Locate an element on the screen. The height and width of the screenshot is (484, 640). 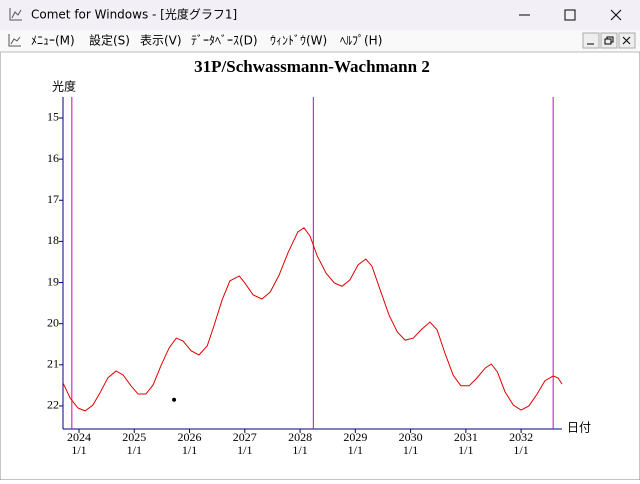
y-tick-label: 20 is located at coordinates (53, 322).